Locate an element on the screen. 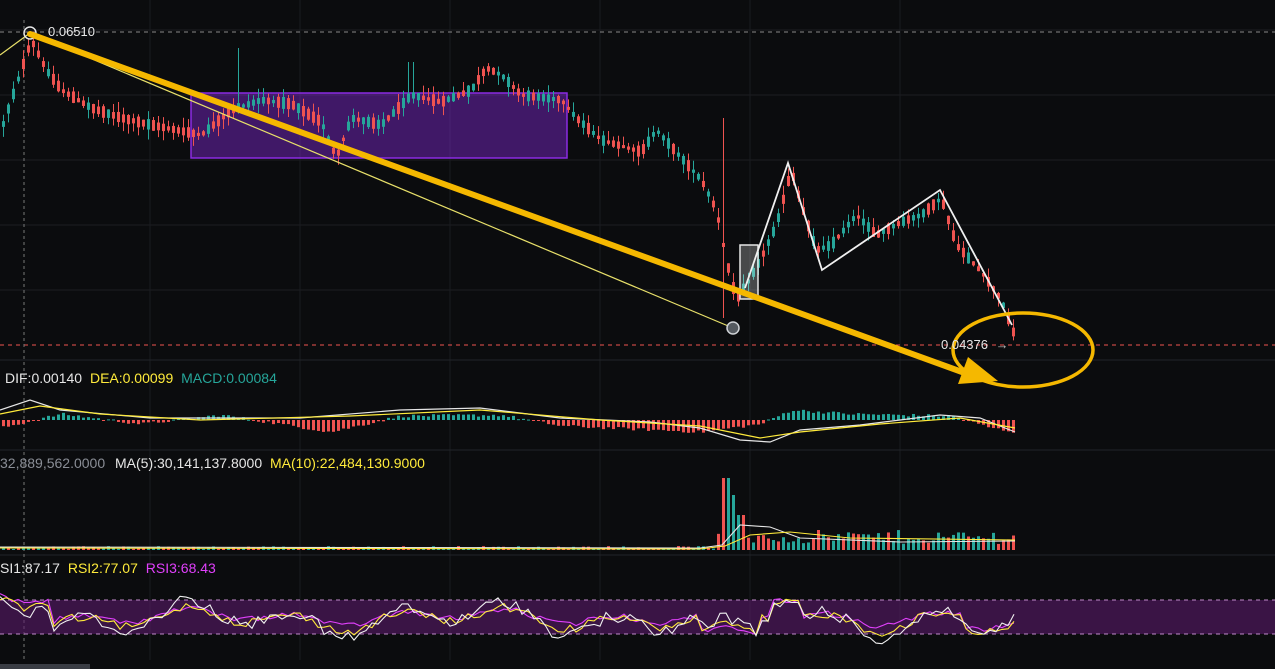 The width and height of the screenshot is (1275, 669). rsi-band is located at coordinates (637, 617).